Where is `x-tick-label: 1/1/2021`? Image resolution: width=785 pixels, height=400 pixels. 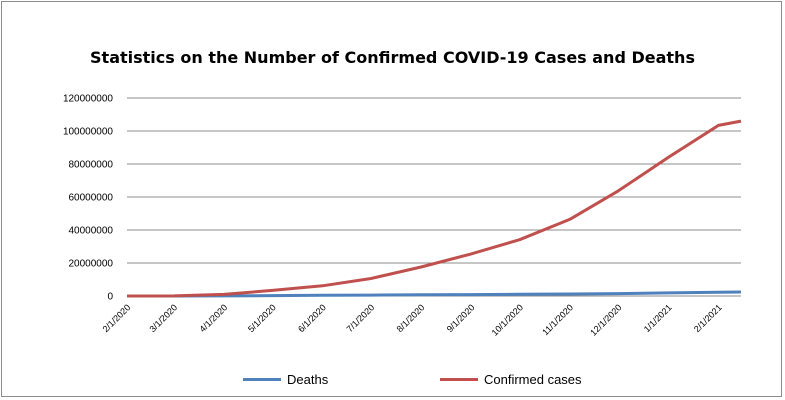
x-tick-label: 1/1/2021 is located at coordinates (658, 318).